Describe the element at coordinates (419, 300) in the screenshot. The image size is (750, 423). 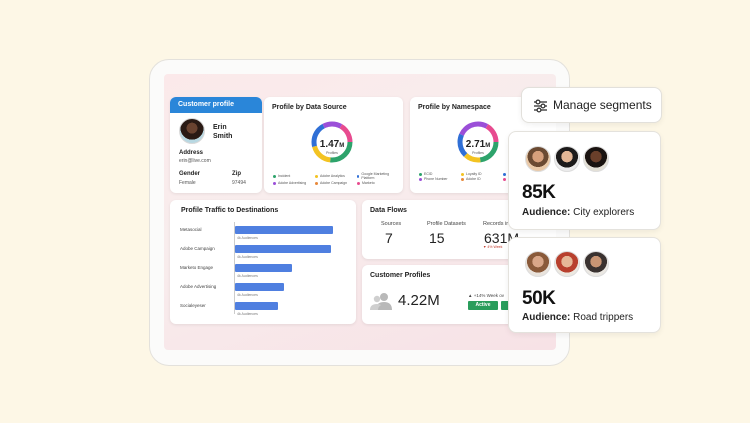
I see `profiles-total: 4.22M` at that location.